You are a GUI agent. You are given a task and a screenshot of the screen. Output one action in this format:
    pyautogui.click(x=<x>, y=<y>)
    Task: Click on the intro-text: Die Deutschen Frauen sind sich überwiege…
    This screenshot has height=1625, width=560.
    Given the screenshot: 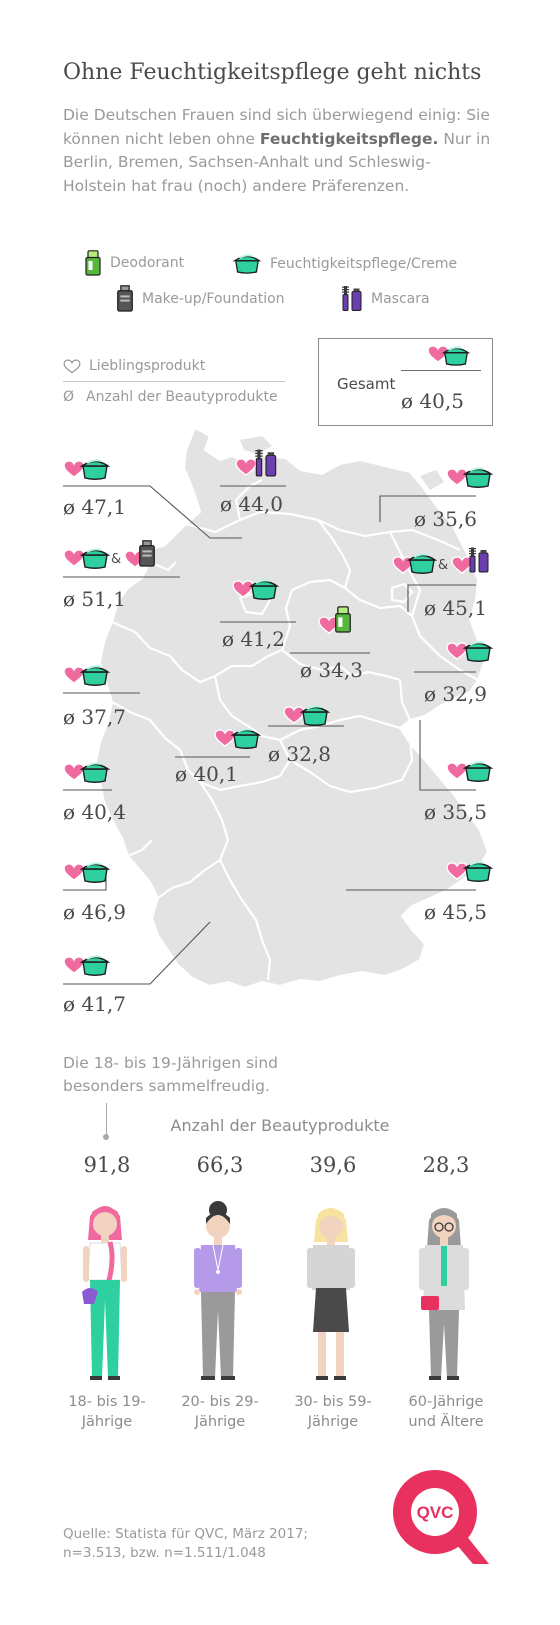 What is the action you would take?
    pyautogui.click(x=278, y=151)
    